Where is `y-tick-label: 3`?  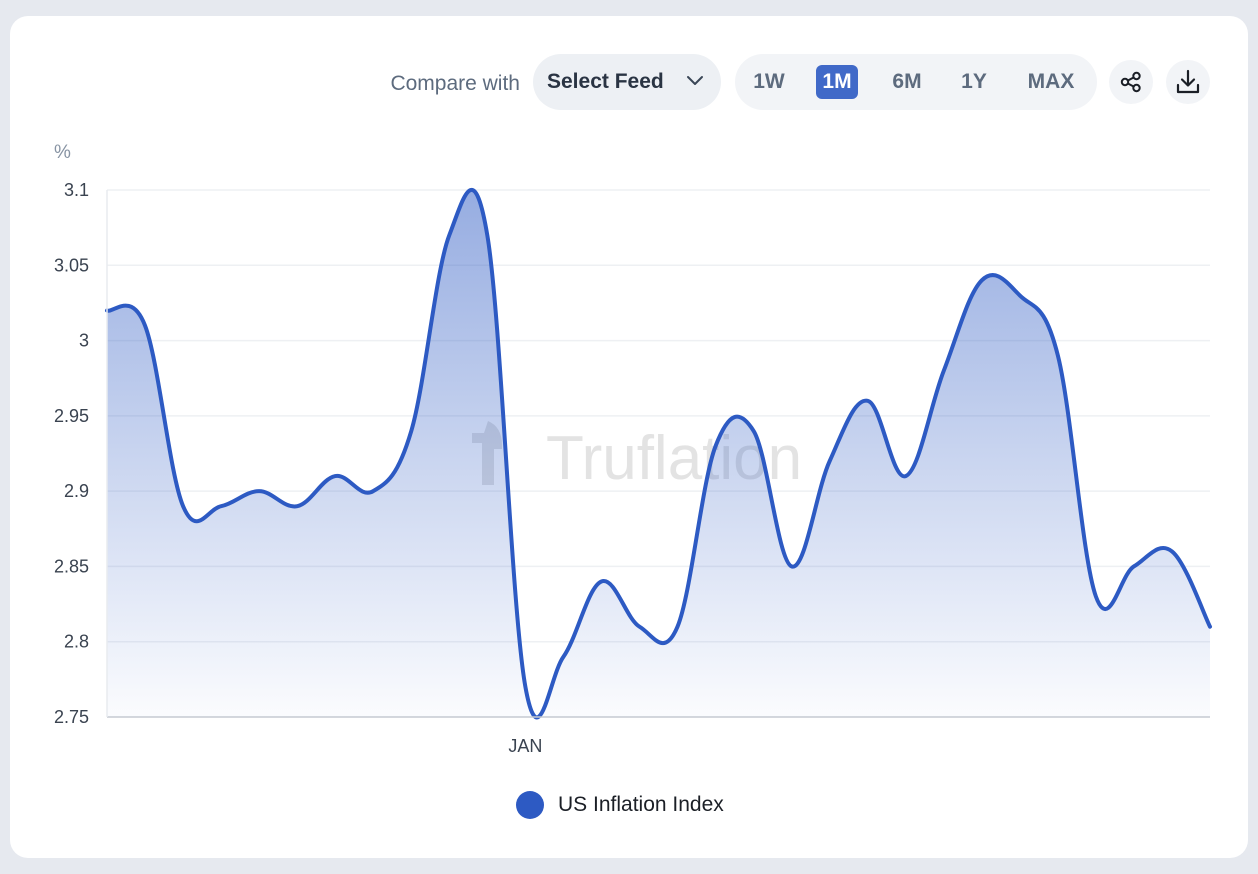
y-tick-label: 3 is located at coordinates (84, 341).